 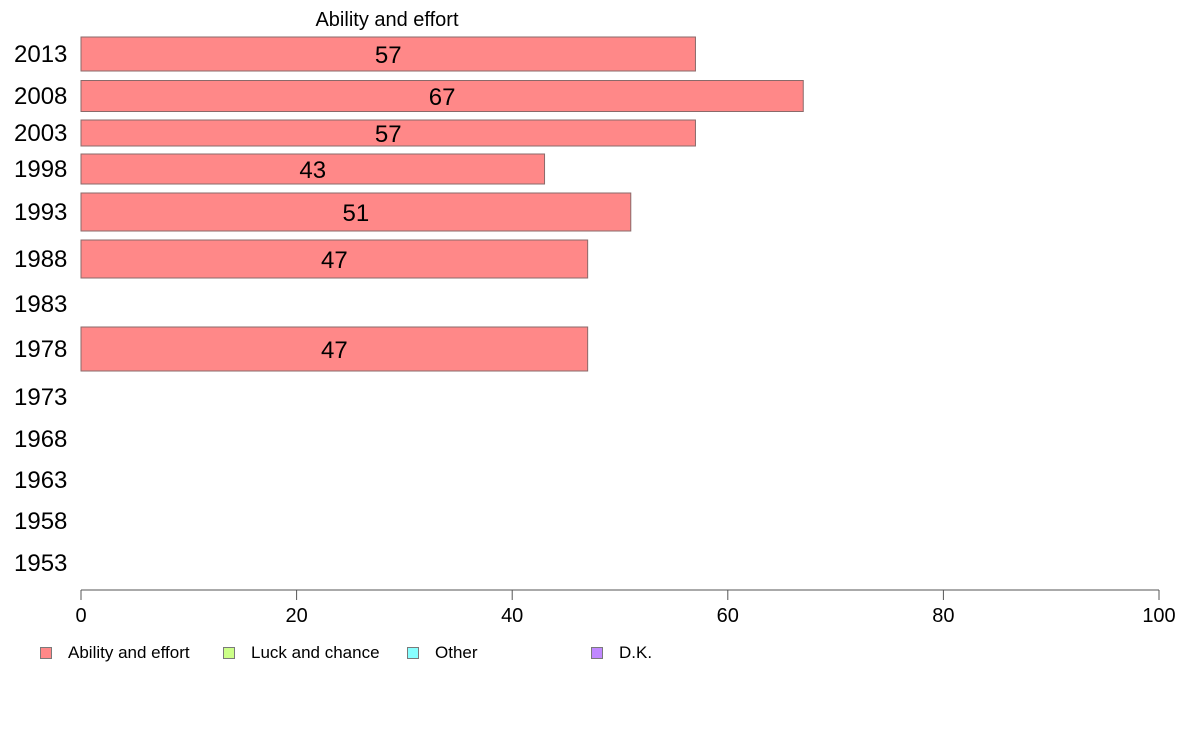 What do you see at coordinates (40, 259) in the screenshot?
I see `y-tick-label-1988: 1988` at bounding box center [40, 259].